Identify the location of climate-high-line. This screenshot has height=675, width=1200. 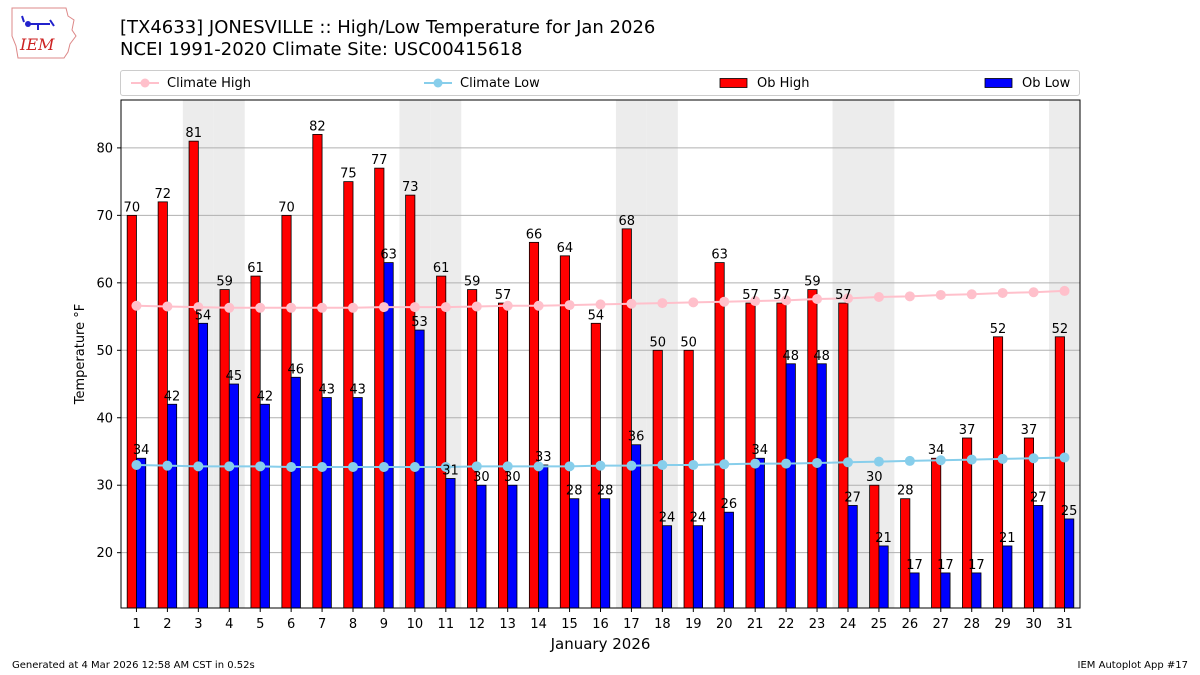
(600, 299).